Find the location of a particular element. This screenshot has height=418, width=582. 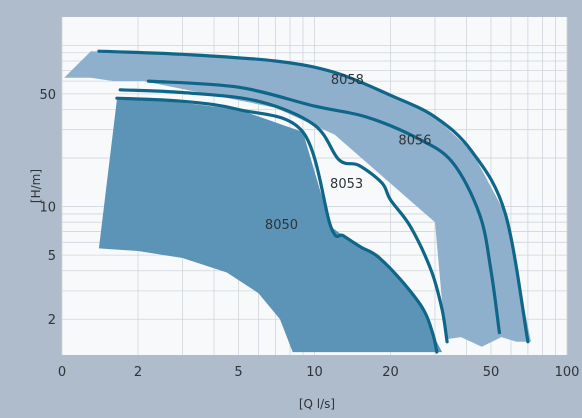

x-tick-label: 100 is located at coordinates (567, 372).